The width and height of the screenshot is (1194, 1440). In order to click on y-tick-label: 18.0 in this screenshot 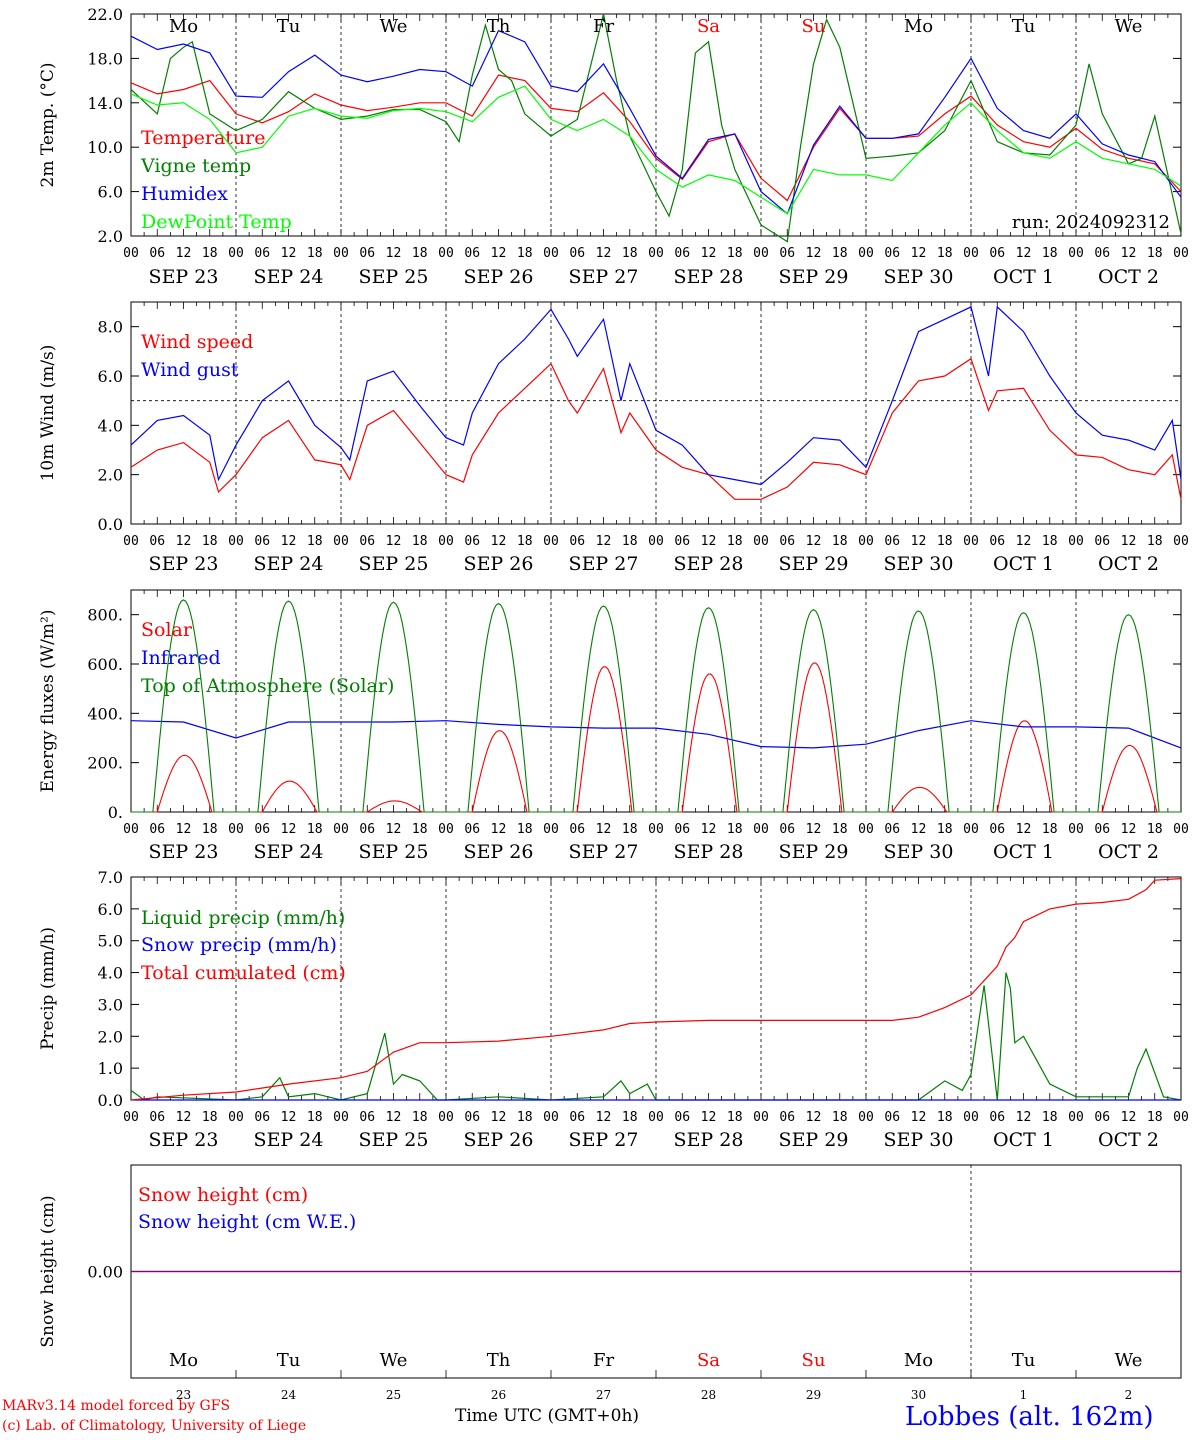, I will do `click(105, 58)`.